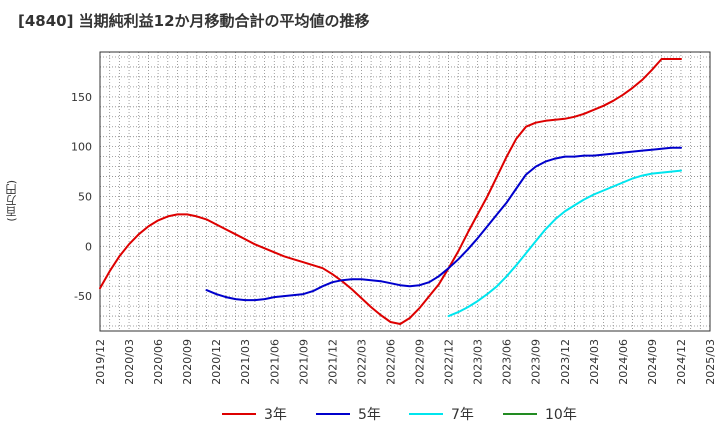  Describe the element at coordinates (652, 362) in the screenshot. I see `x-tick-label: 2024/09` at that location.